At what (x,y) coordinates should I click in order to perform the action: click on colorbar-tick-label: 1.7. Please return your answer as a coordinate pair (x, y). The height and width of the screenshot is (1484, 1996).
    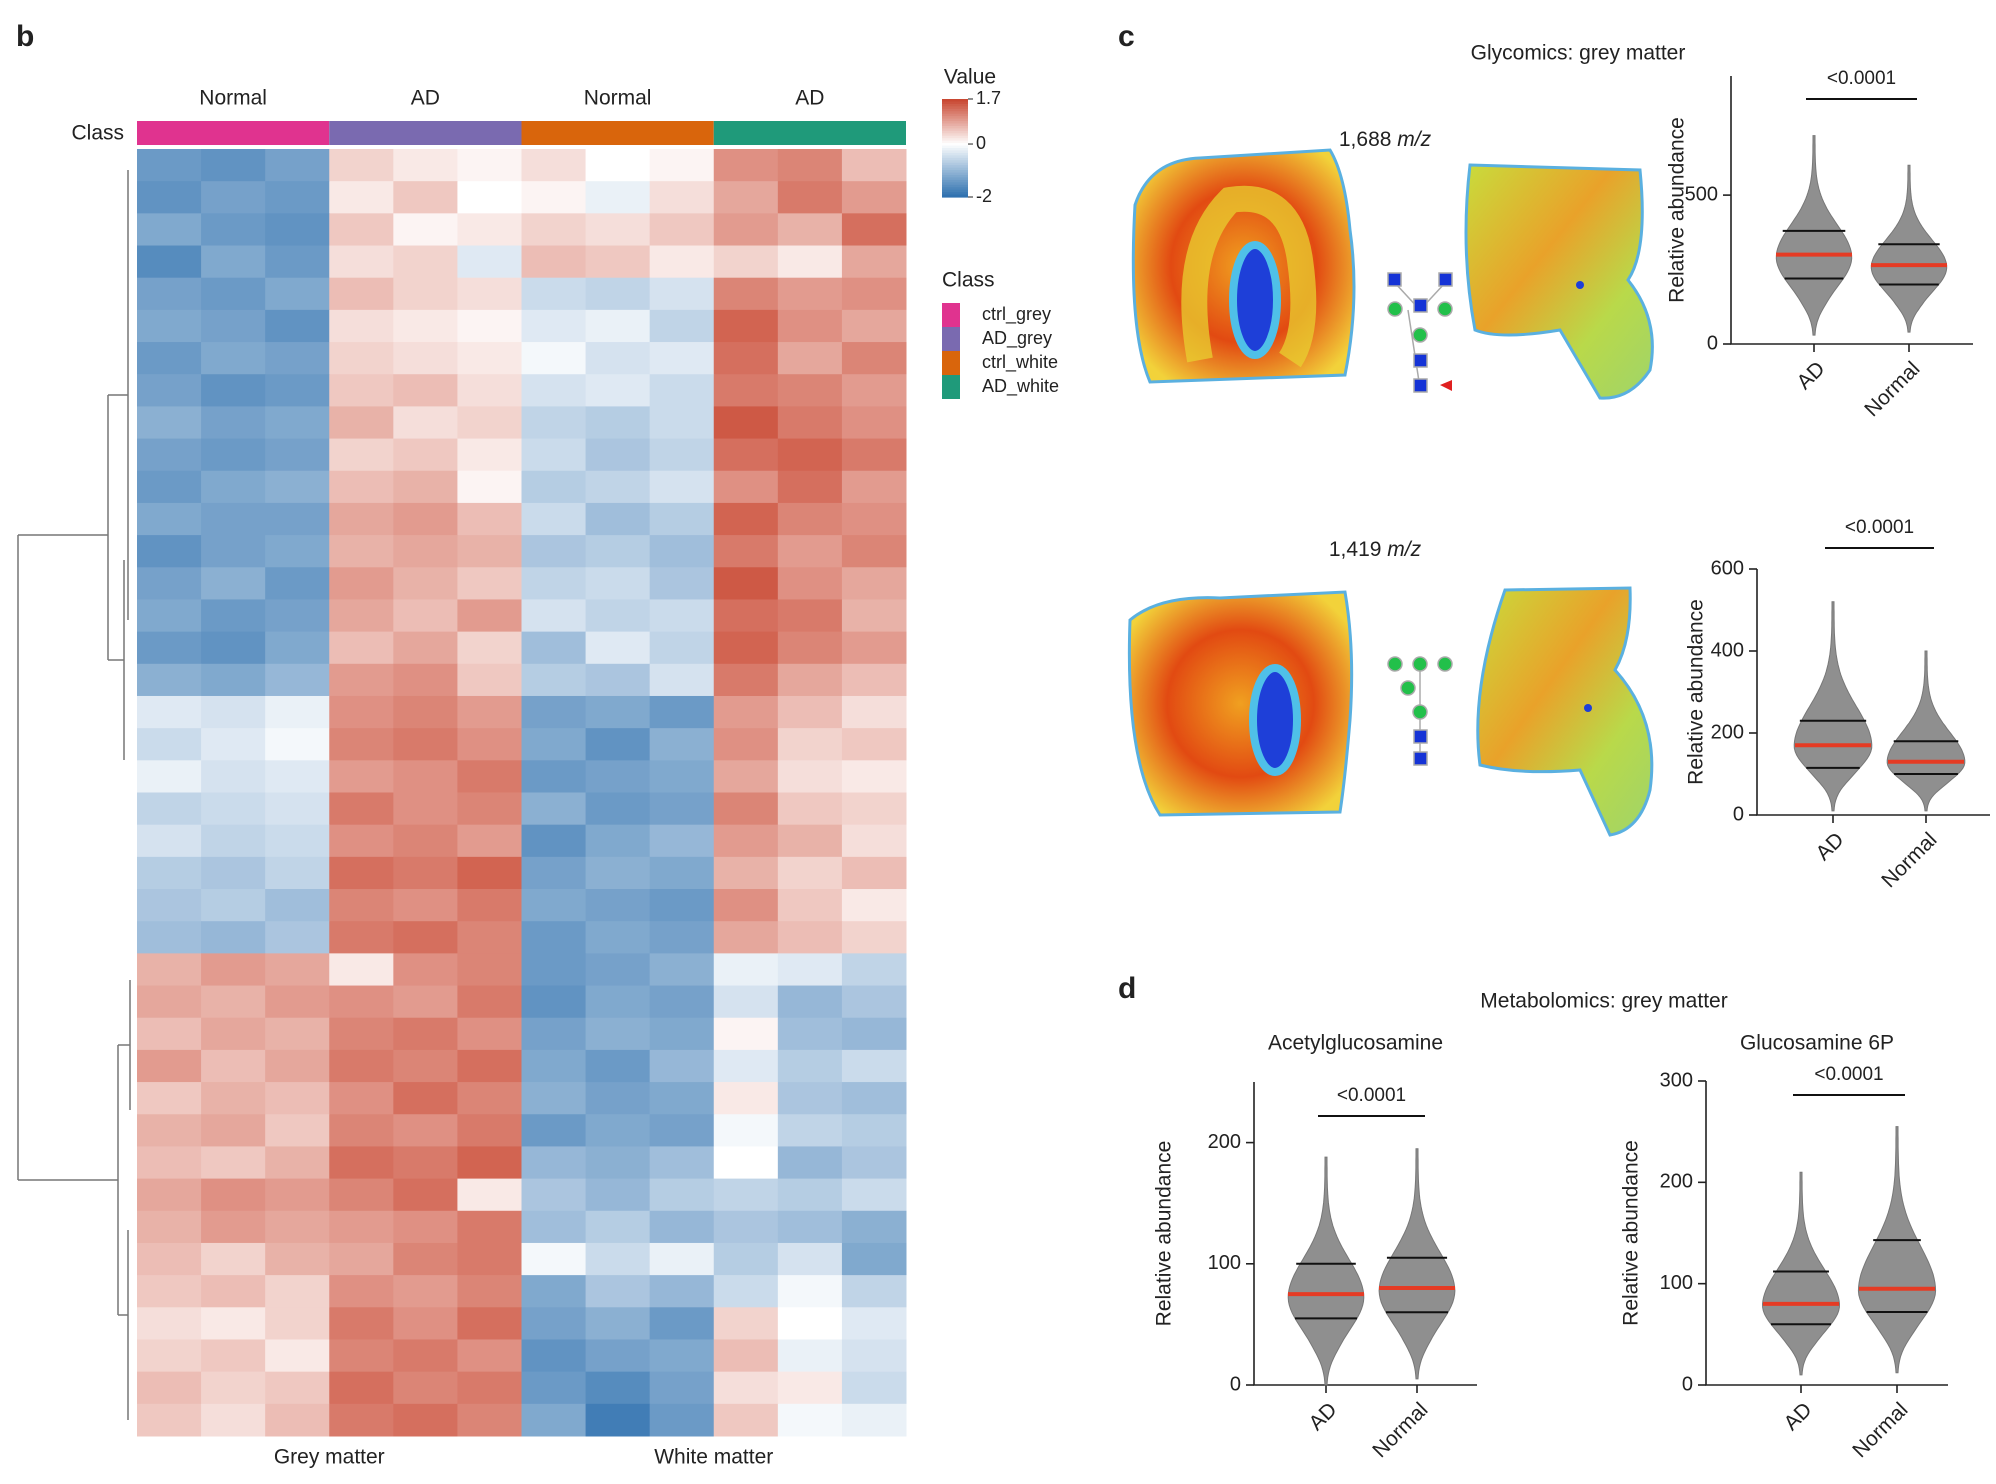
    Looking at the image, I should click on (988, 98).